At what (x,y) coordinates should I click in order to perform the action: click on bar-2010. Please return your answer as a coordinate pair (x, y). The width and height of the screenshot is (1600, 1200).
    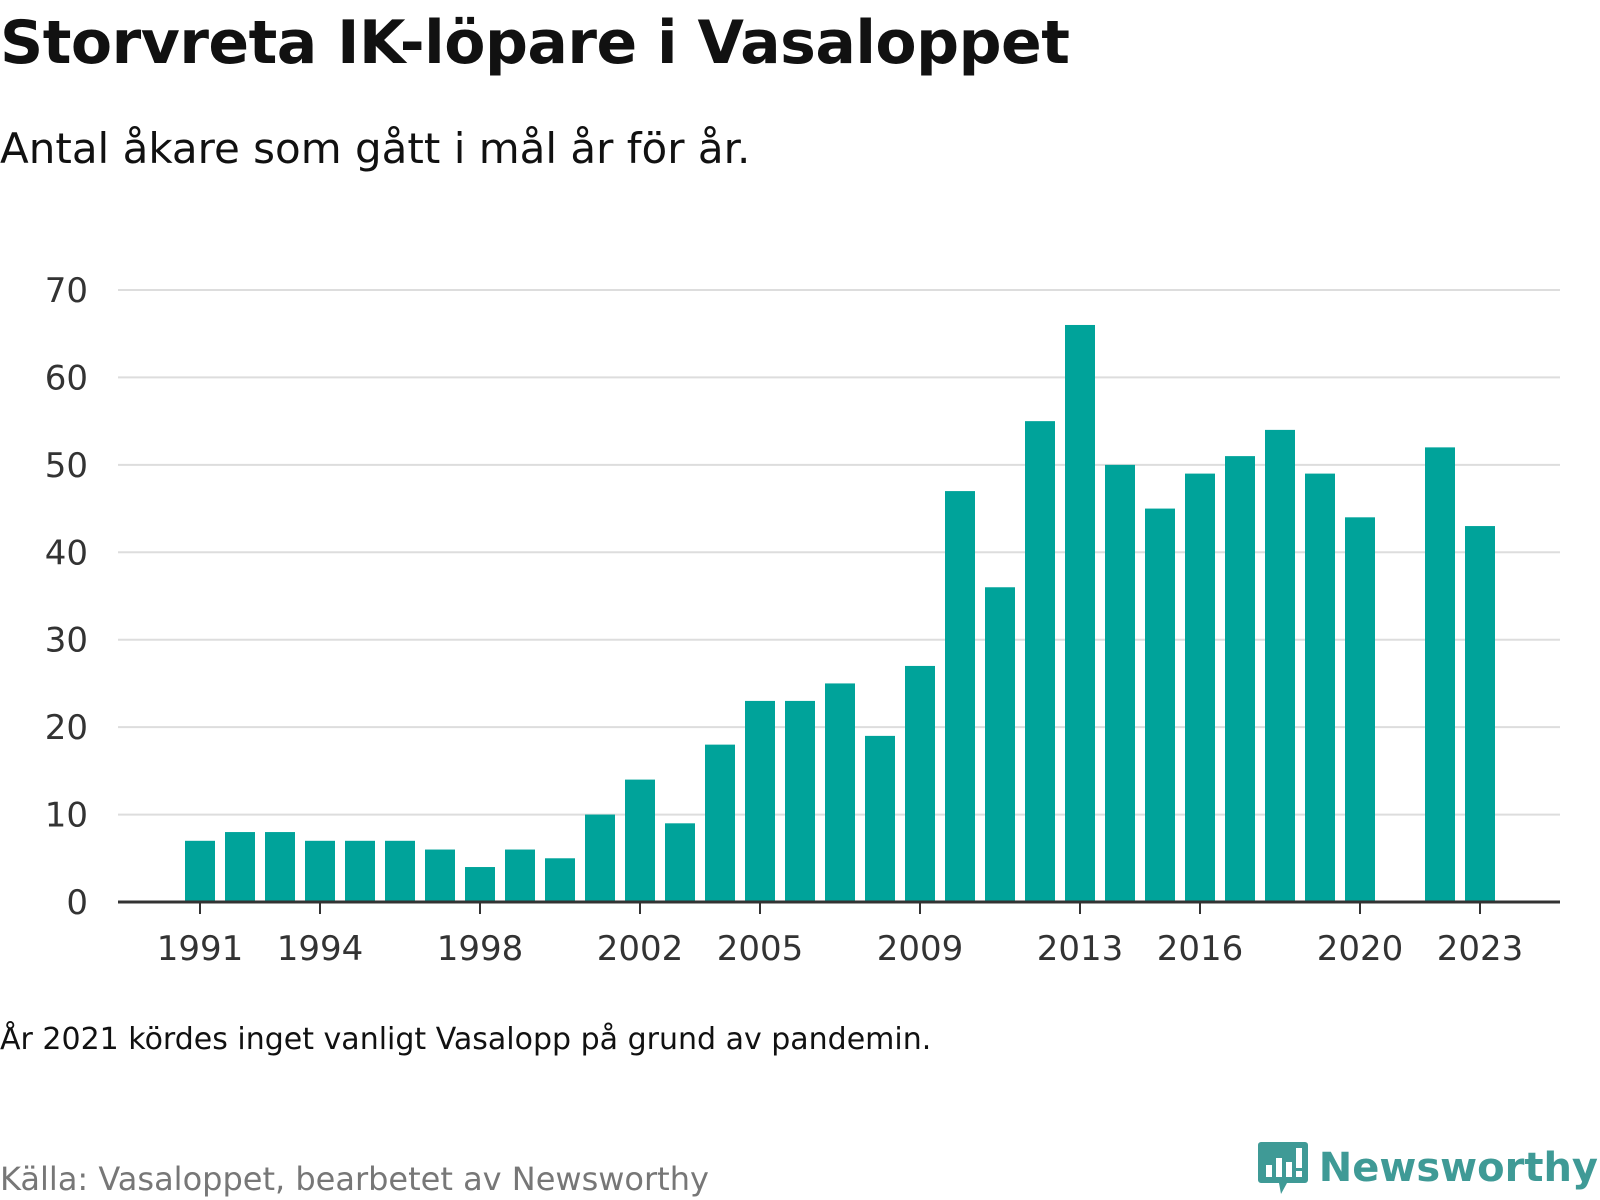
    Looking at the image, I should click on (960, 696).